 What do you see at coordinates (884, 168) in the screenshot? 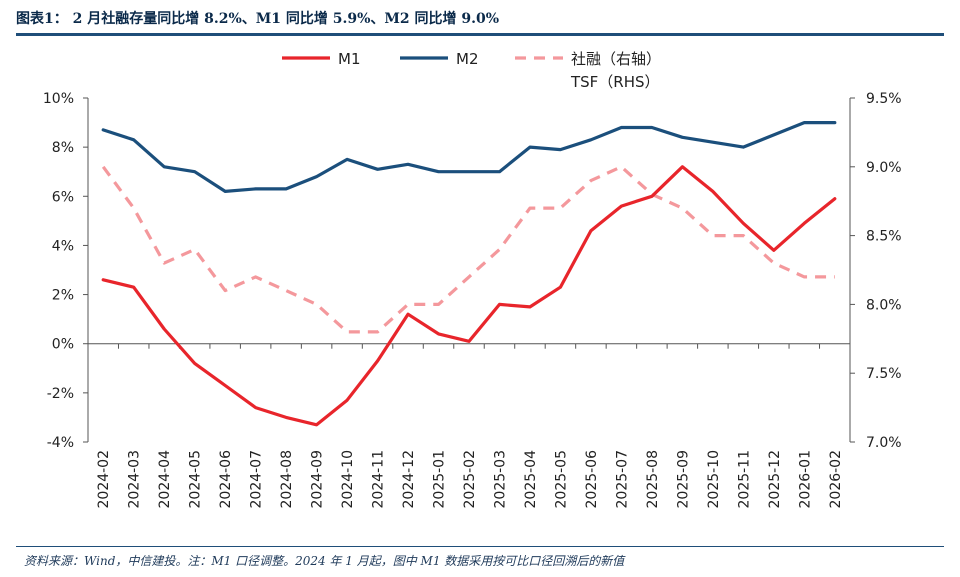
I see `right-y-tick-label: 9.0%` at bounding box center [884, 168].